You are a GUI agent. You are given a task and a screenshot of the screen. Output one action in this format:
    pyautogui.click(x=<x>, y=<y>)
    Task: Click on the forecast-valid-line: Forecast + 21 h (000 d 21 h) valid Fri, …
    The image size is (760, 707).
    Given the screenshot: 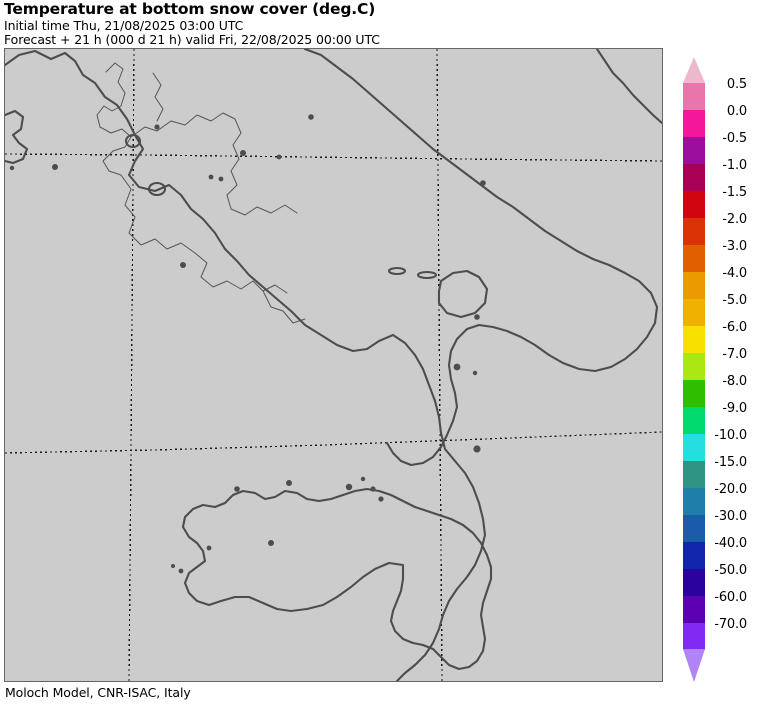 What is the action you would take?
    pyautogui.click(x=192, y=39)
    